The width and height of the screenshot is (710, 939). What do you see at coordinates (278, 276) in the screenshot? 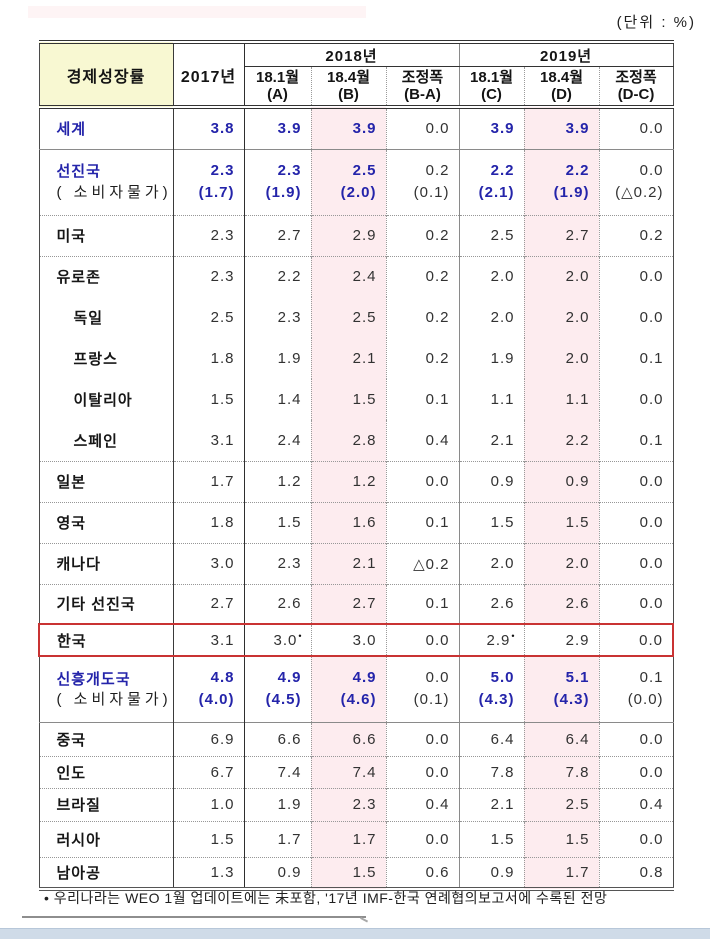
I see `value-cell: 2.2` at bounding box center [278, 276].